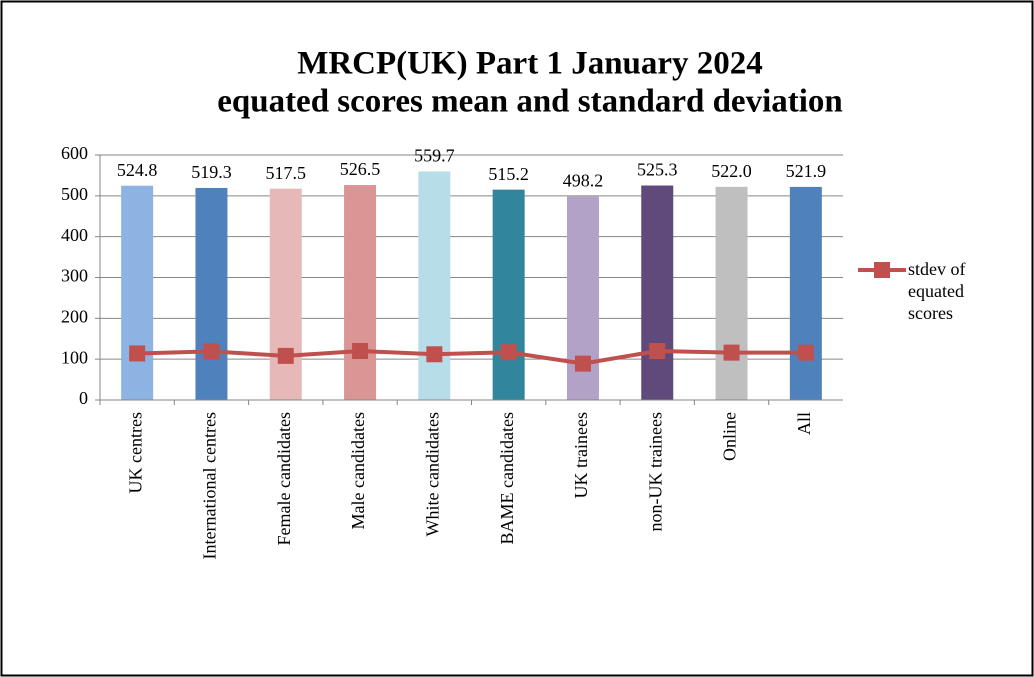  Describe the element at coordinates (358, 470) in the screenshot. I see `x-tick-label: Male candidates` at that location.